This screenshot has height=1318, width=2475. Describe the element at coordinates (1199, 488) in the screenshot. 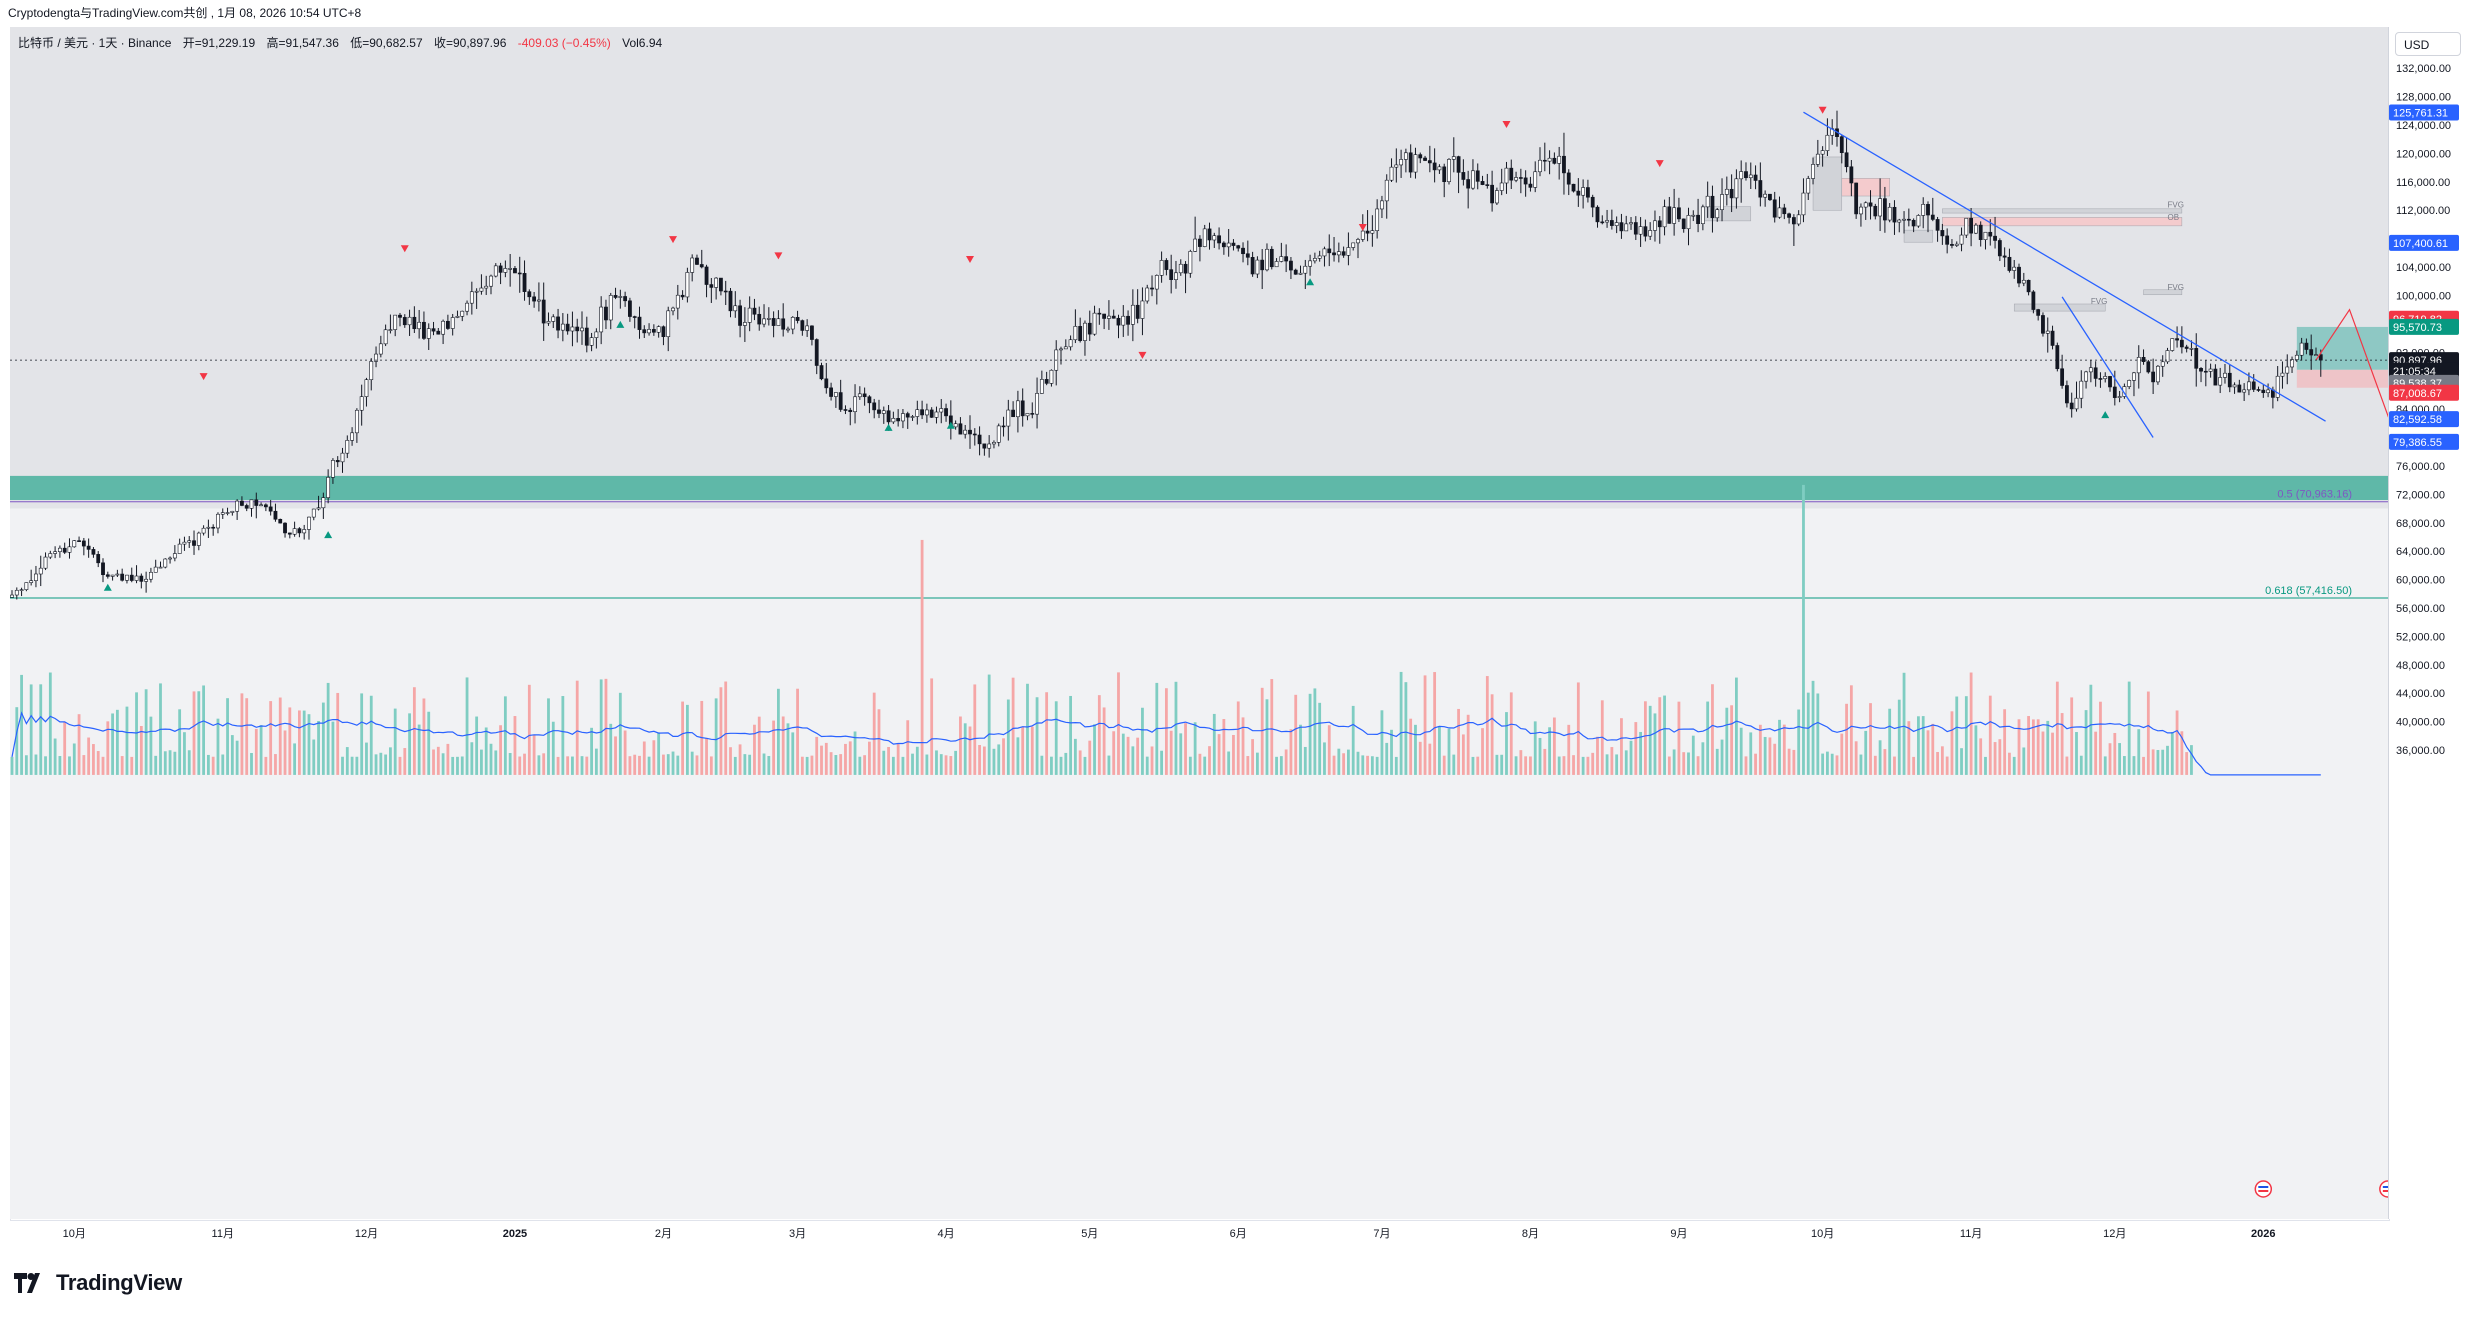

I see `support-zone` at that location.